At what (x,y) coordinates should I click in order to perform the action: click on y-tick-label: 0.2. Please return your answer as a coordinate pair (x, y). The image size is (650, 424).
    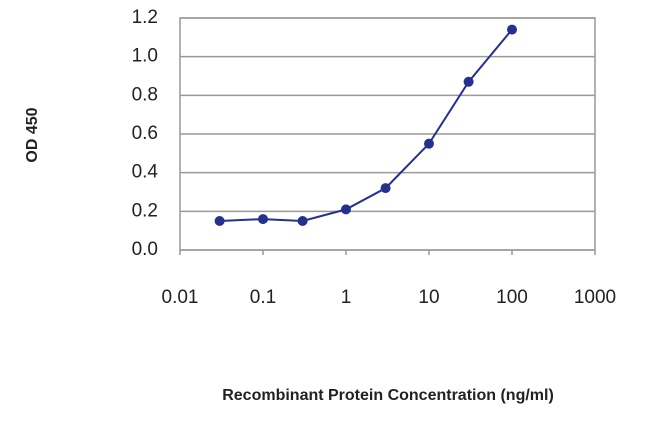
    Looking at the image, I should click on (145, 210).